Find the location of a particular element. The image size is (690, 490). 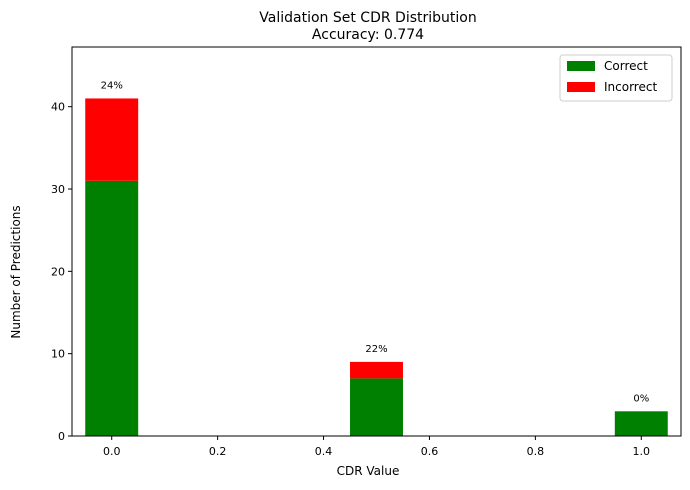

y-tick-label: 20 is located at coordinates (58, 271).